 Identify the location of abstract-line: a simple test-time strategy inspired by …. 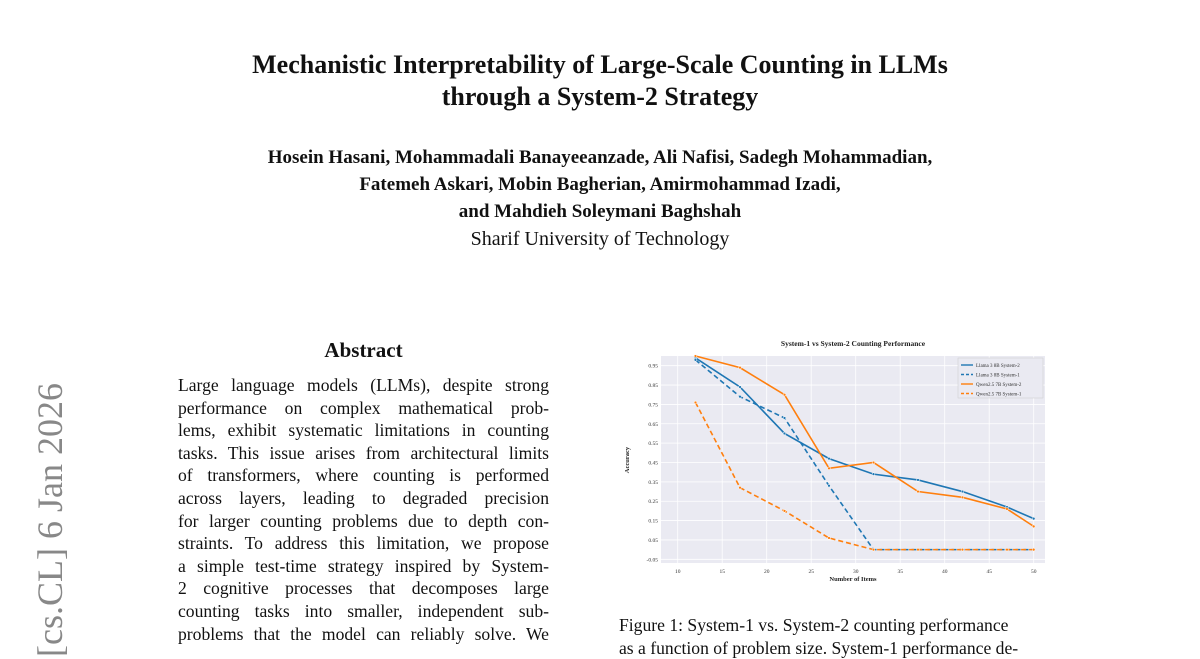
(363, 565).